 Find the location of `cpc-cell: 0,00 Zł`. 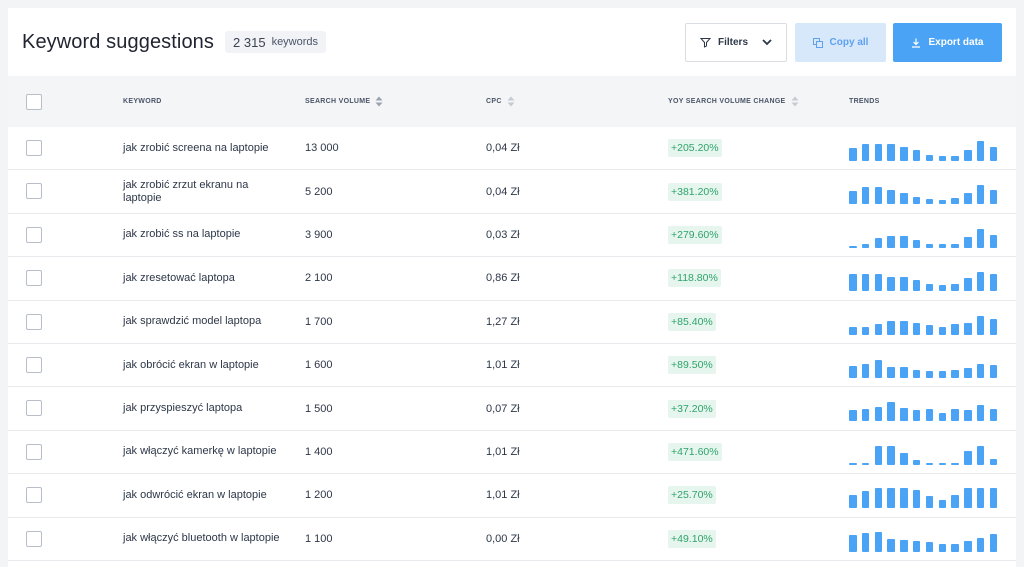

cpc-cell: 0,00 Zł is located at coordinates (503, 538).